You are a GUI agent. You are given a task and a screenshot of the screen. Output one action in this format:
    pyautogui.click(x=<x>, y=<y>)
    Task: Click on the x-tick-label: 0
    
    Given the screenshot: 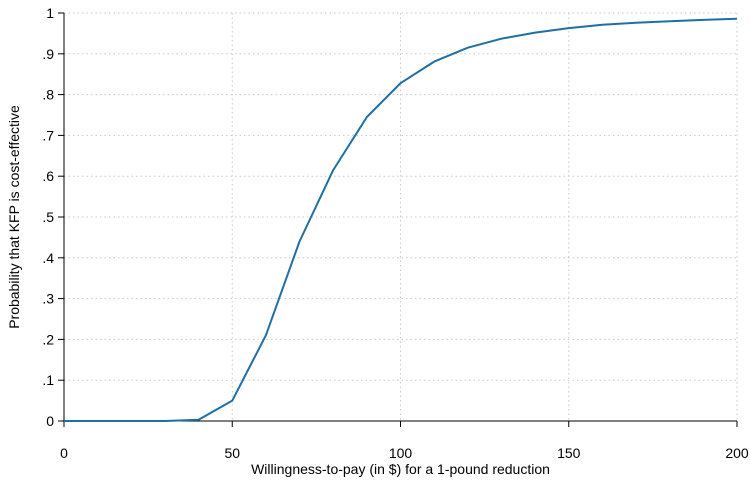 What is the action you would take?
    pyautogui.click(x=64, y=453)
    